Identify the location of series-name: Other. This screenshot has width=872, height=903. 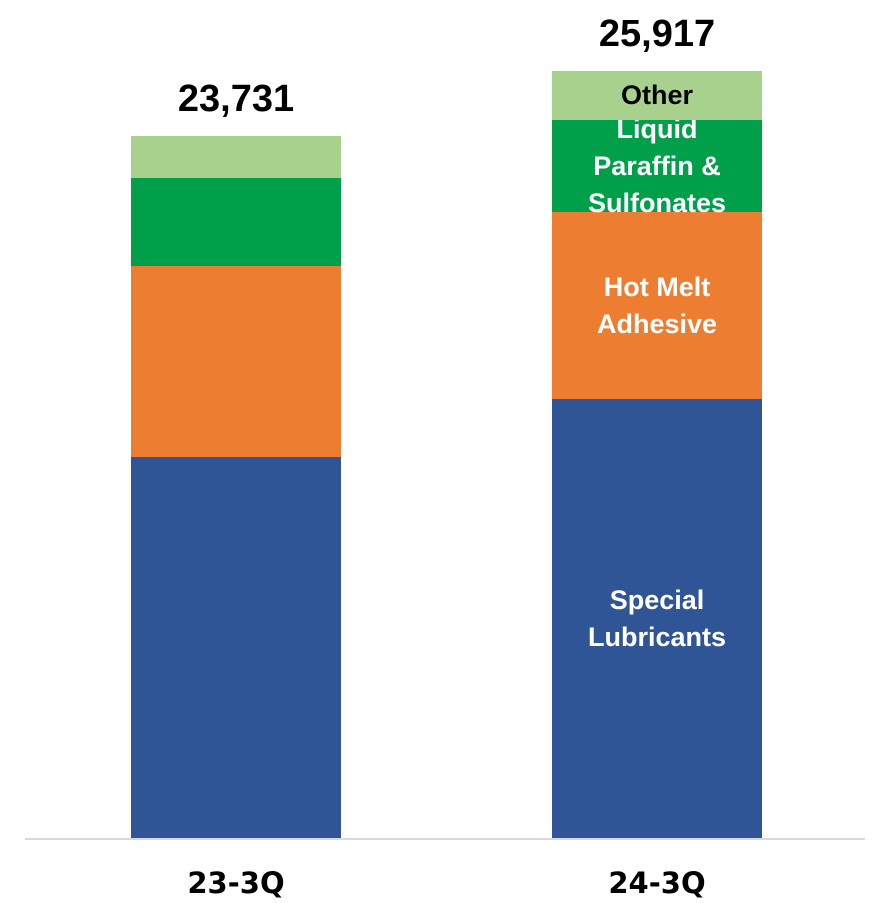
(656, 95).